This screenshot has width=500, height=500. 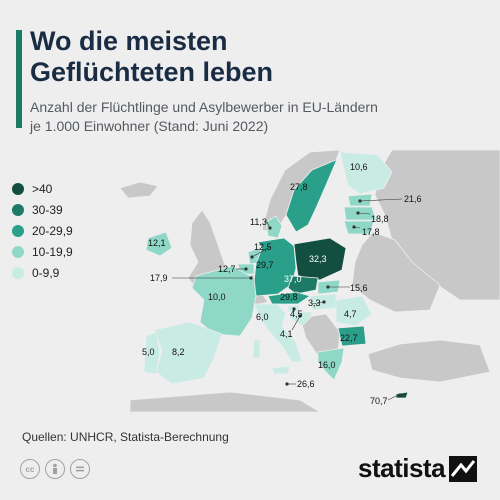 What do you see at coordinates (313, 192) in the screenshot?
I see `map-sweden` at bounding box center [313, 192].